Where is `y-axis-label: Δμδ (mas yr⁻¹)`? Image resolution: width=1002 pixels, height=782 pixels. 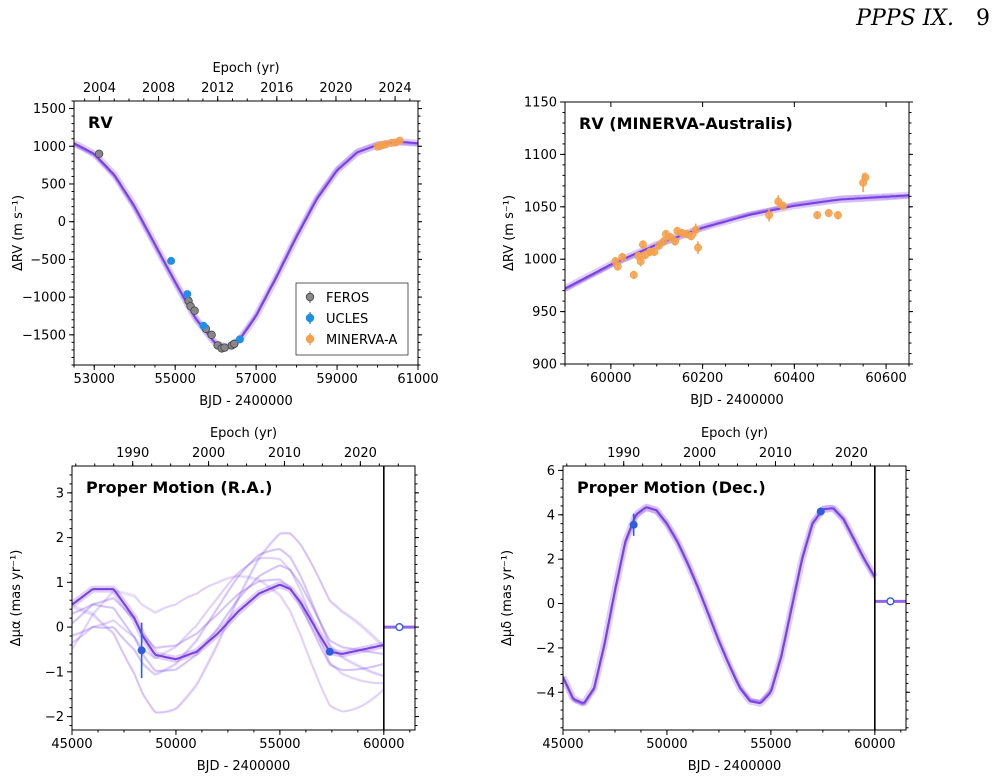
y-axis-label: Δμδ (mas yr⁻¹) is located at coordinates (507, 598).